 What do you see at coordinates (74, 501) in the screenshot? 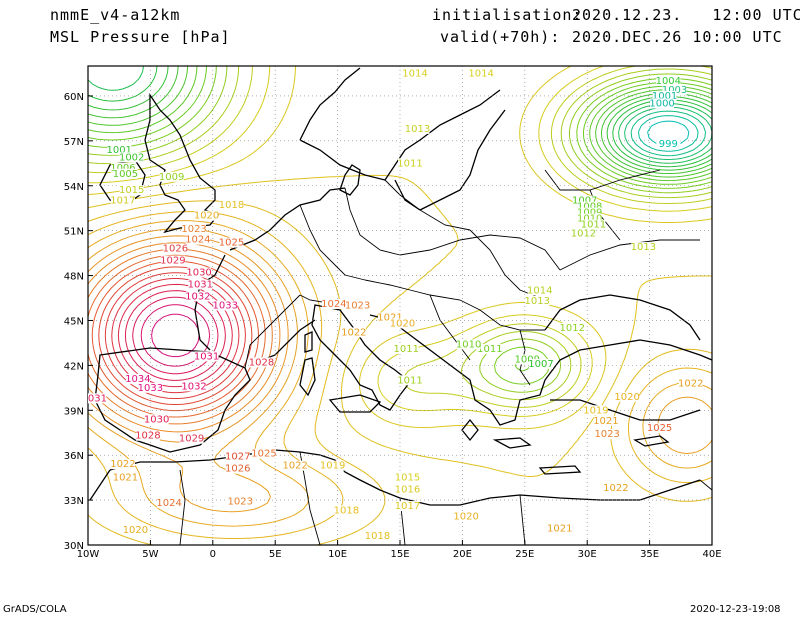
I see `lat-tick-label: 33N` at bounding box center [74, 501].